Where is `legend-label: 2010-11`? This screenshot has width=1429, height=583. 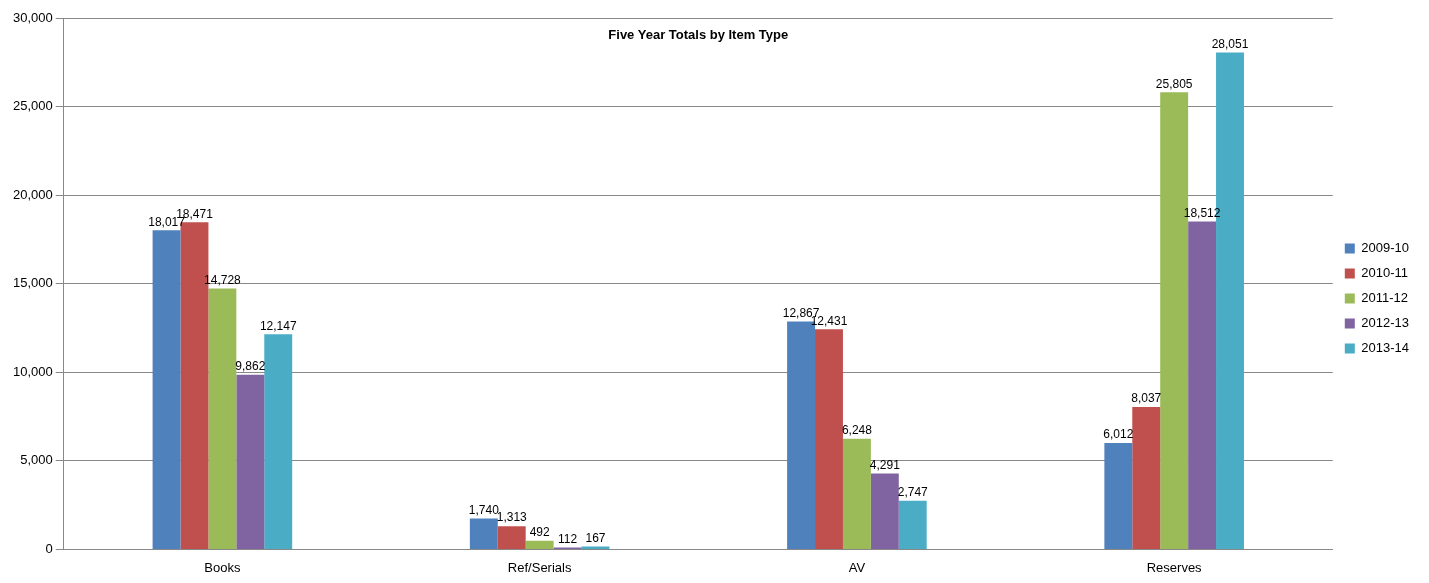 legend-label: 2010-11 is located at coordinates (1385, 273).